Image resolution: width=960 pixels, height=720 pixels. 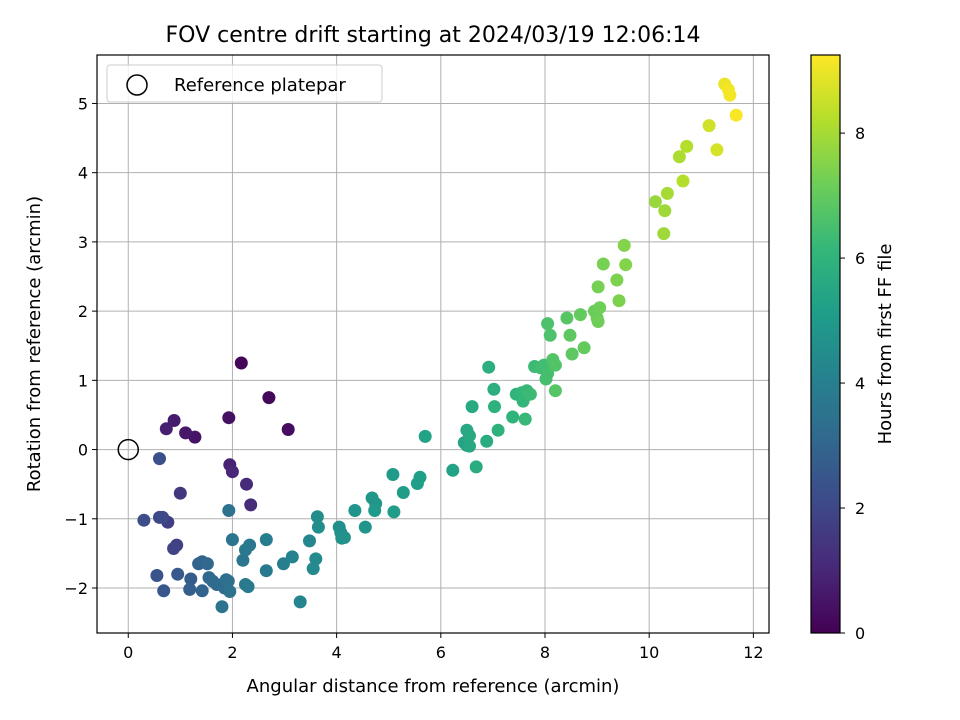 I want to click on x-tick-label: 0, so click(x=128, y=652).